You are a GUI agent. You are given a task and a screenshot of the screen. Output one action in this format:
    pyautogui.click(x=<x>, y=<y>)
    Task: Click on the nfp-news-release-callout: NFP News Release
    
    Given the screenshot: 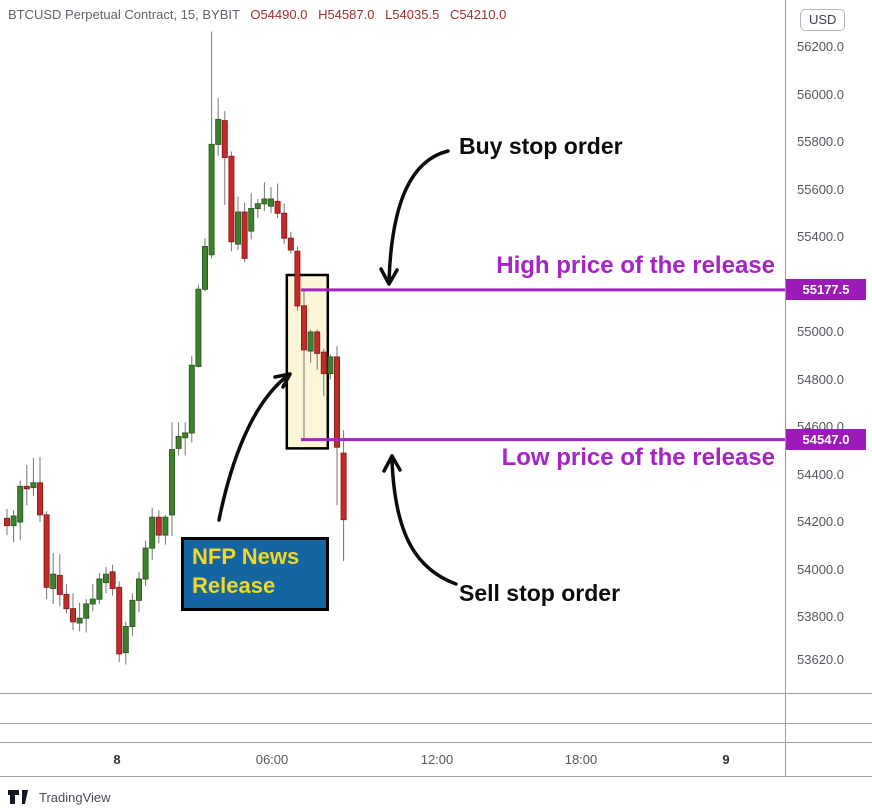 What is the action you would take?
    pyautogui.click(x=255, y=574)
    